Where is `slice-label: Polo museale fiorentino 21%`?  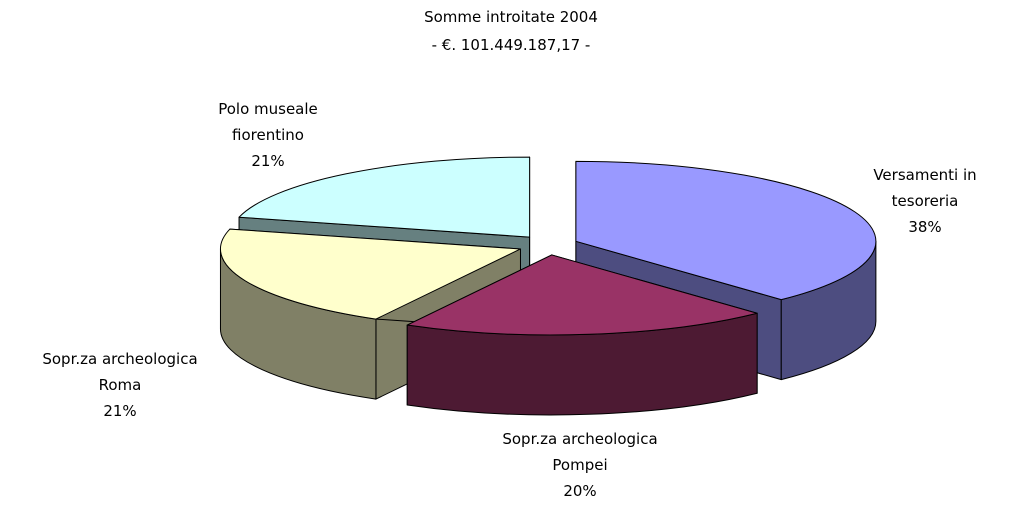 slice-label: Polo museale fiorentino 21% is located at coordinates (268, 135).